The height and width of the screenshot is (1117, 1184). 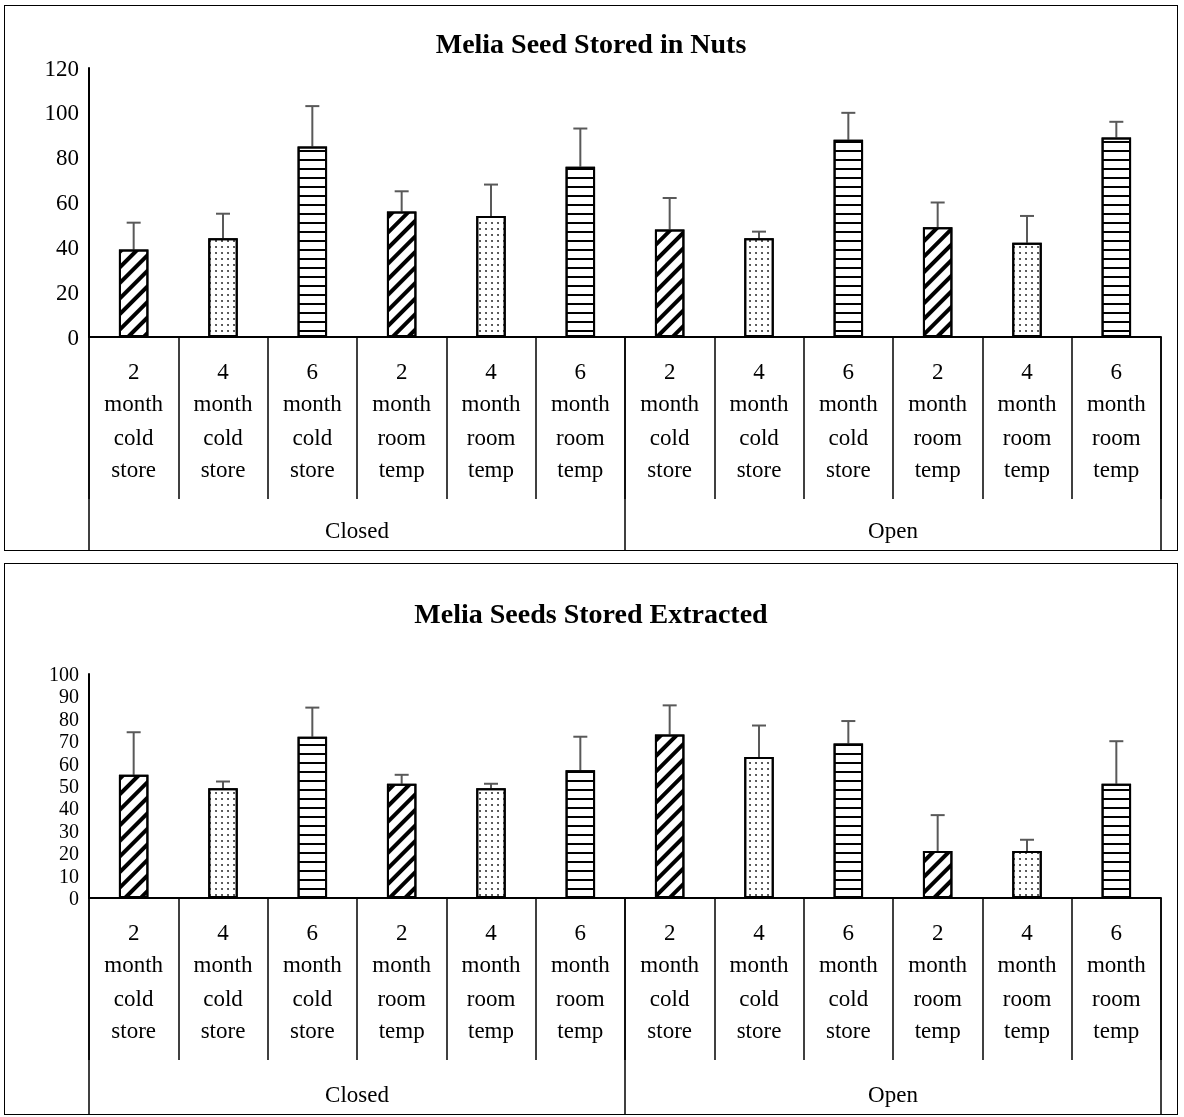 I want to click on y-tick-label: 70, so click(x=69, y=741).